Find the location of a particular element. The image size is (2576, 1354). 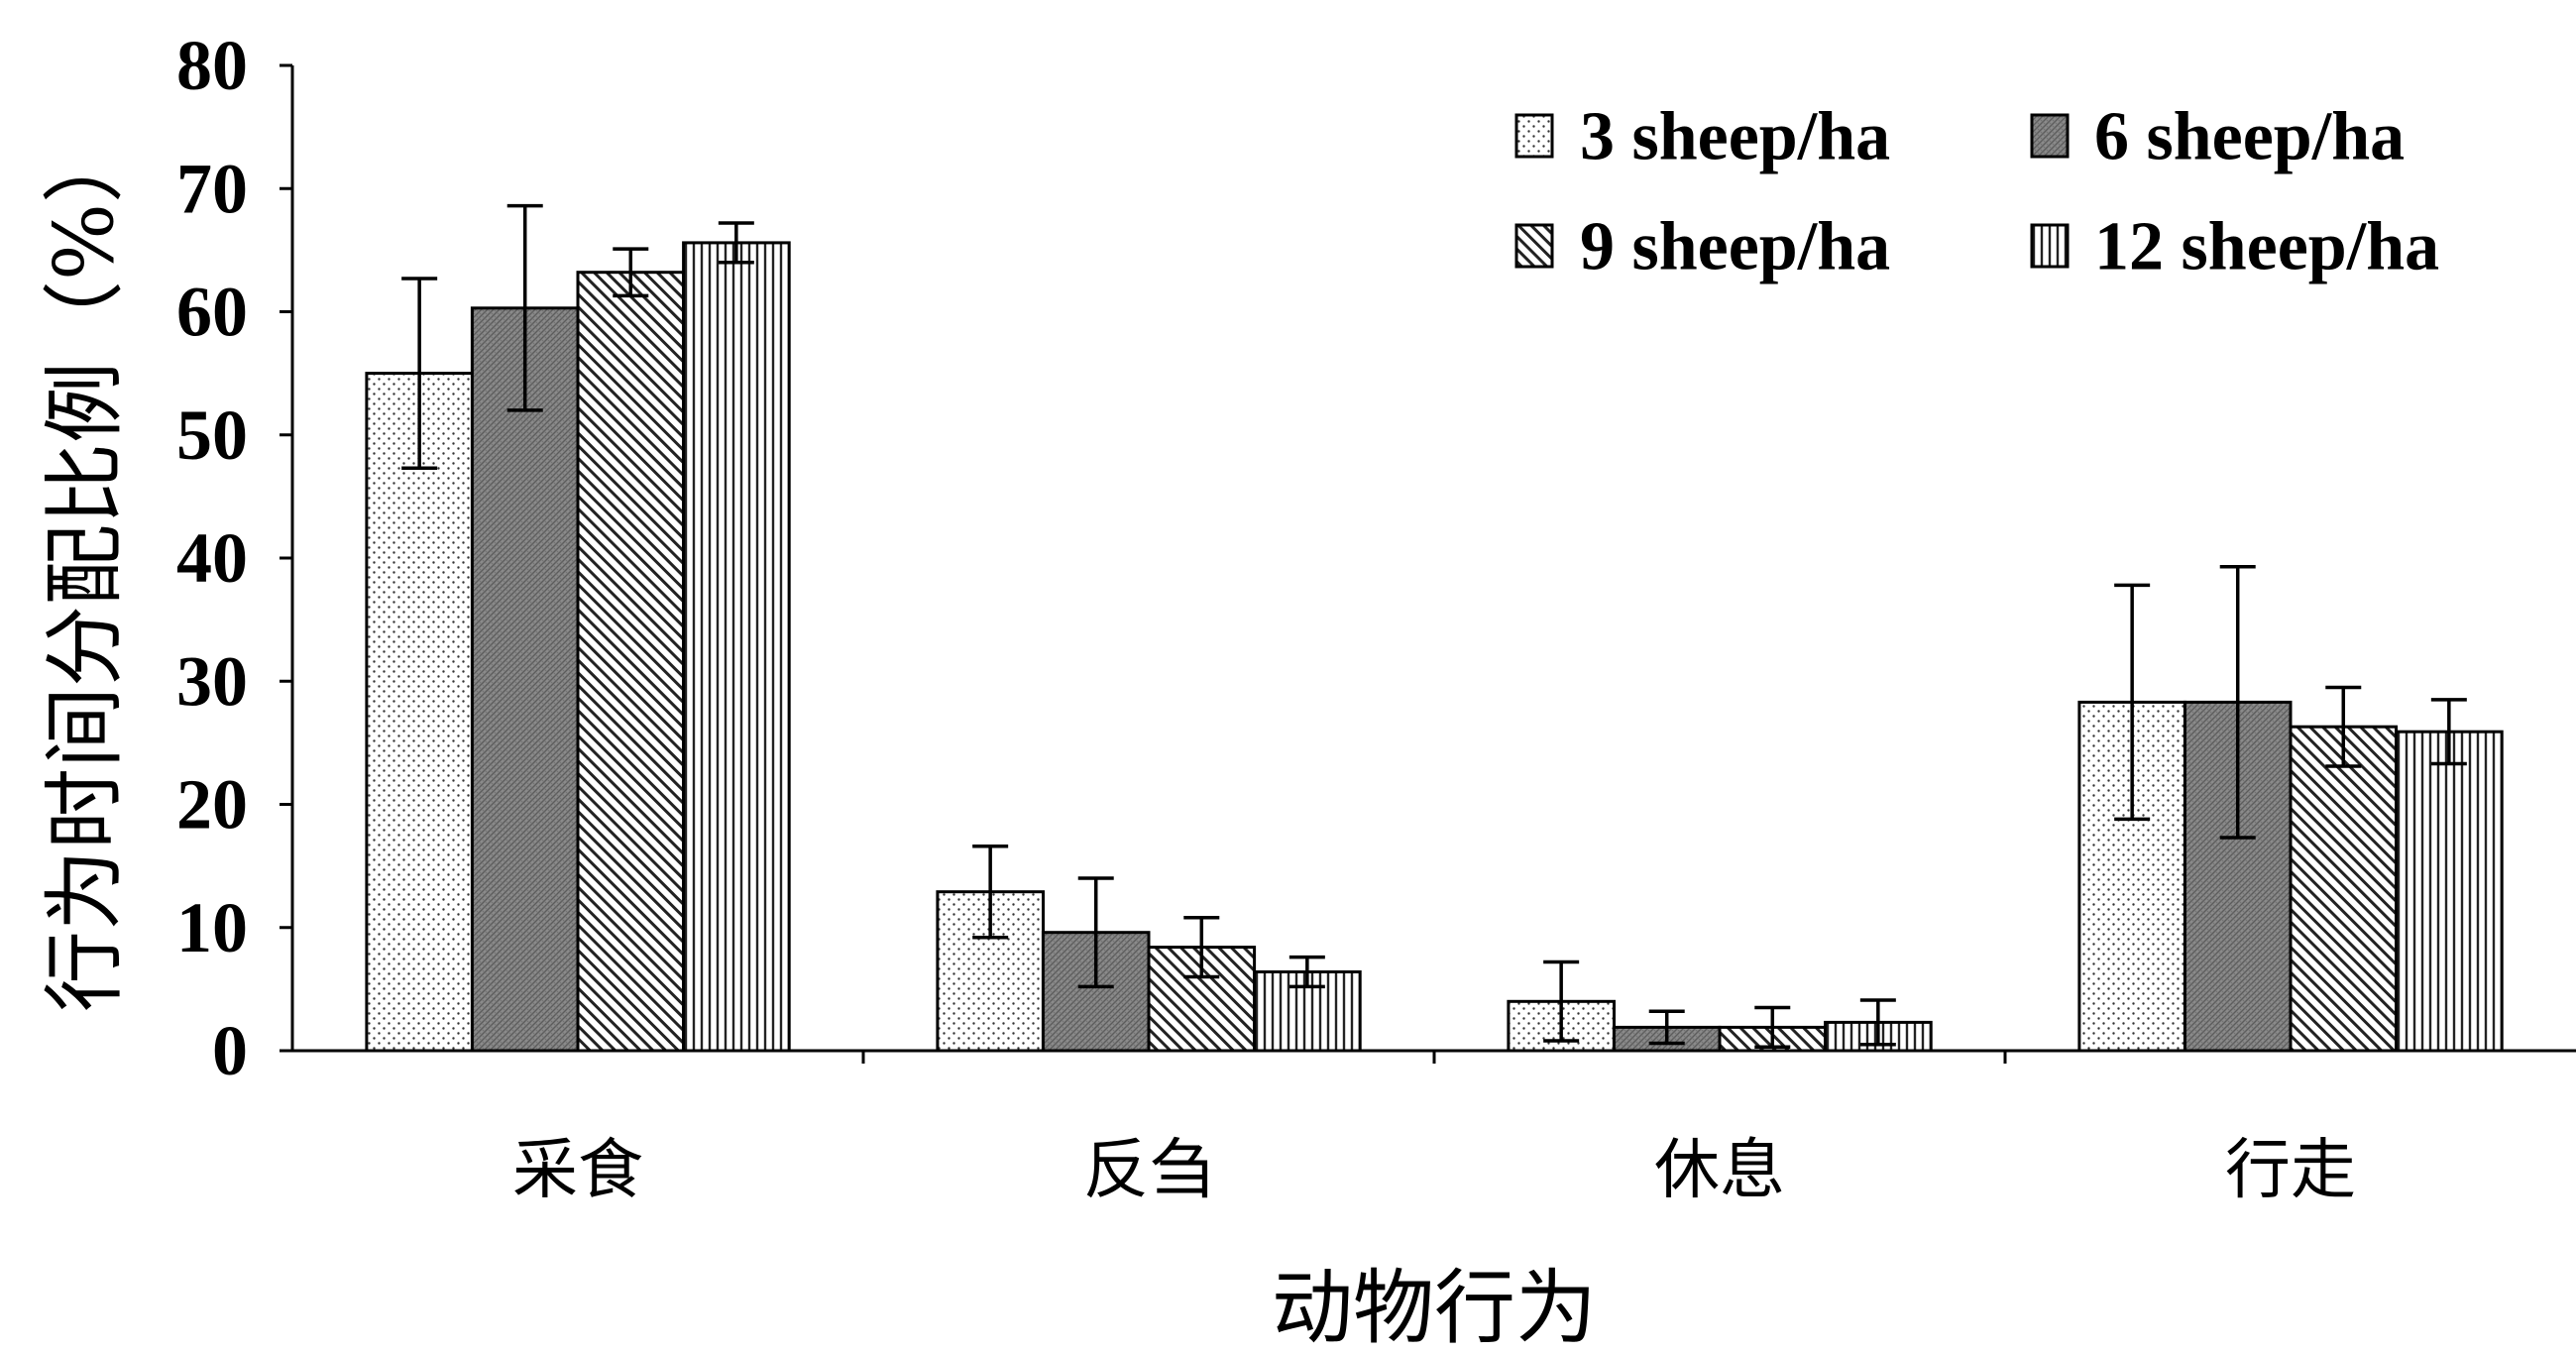

legend-item-3-sheep-ha: 3 sheep/ha is located at coordinates (1702, 137).